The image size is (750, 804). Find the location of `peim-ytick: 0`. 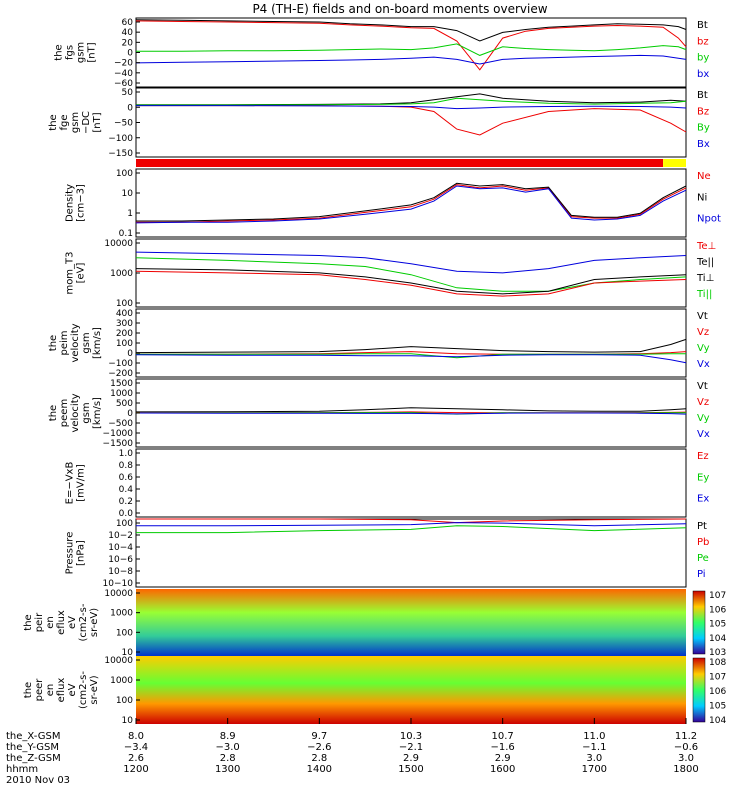

peim-ytick: 0 is located at coordinates (130, 354).